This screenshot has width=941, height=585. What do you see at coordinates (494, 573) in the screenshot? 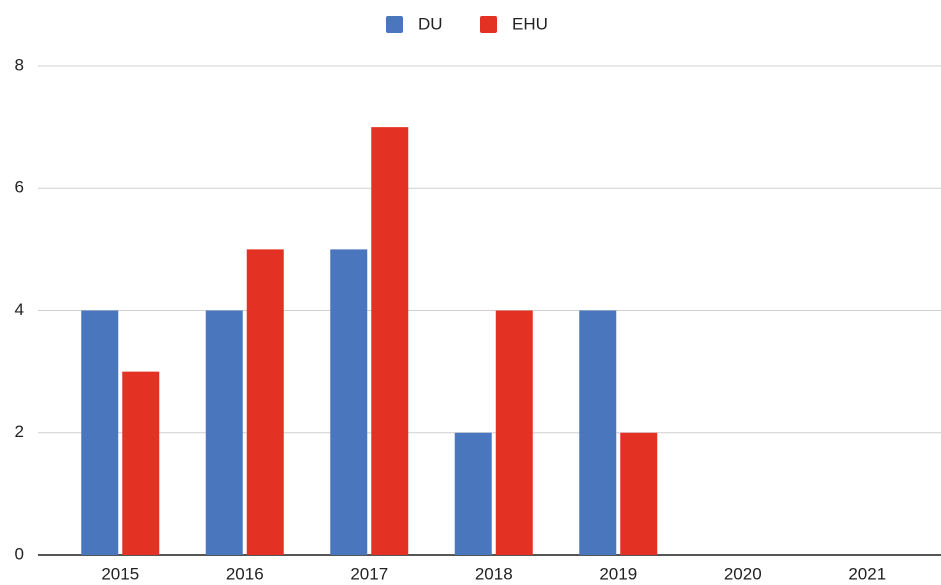
I see `x-tick-label: 2018` at bounding box center [494, 573].